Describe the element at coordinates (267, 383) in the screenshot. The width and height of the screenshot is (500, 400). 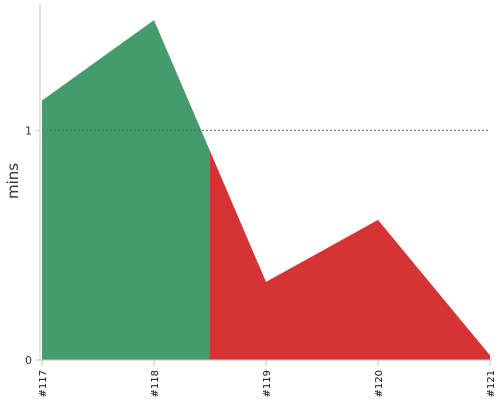
I see `x-tick-label: #119` at that location.